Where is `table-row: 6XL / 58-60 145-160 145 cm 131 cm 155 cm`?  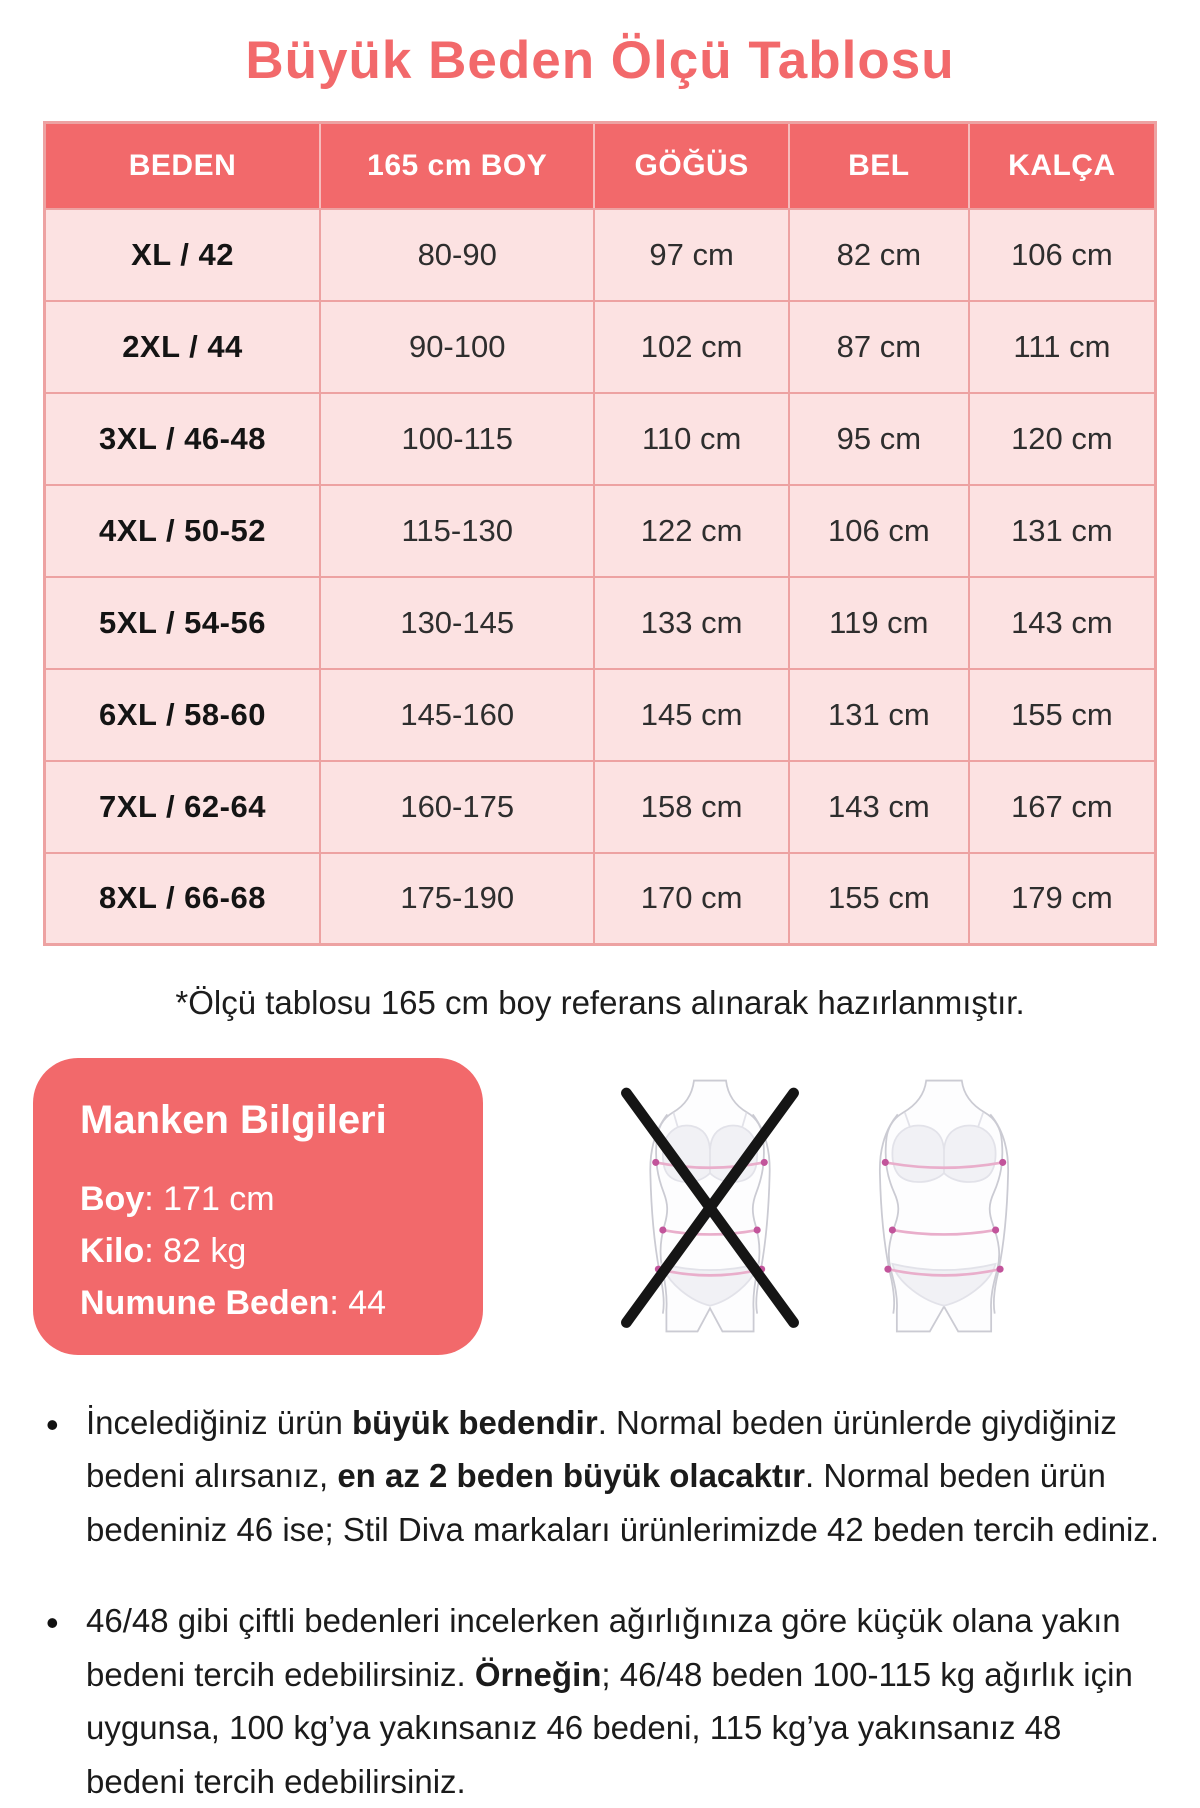 table-row: 6XL / 58-60 145-160 145 cm 131 cm 155 cm is located at coordinates (600, 714).